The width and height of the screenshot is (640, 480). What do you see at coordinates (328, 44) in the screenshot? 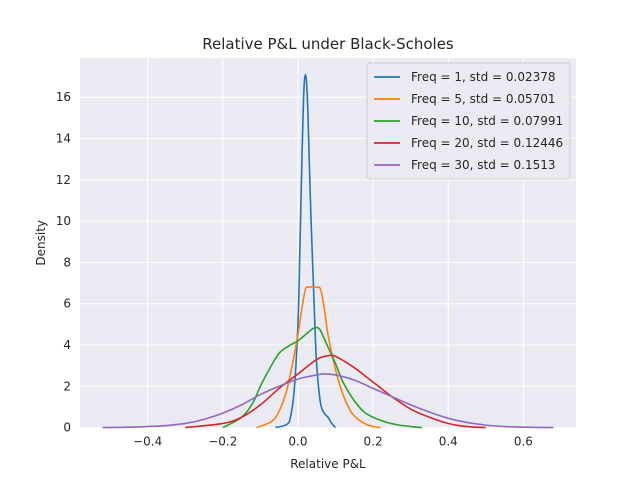
I see `chart-title: Relative P&L under Black-Scholes` at bounding box center [328, 44].